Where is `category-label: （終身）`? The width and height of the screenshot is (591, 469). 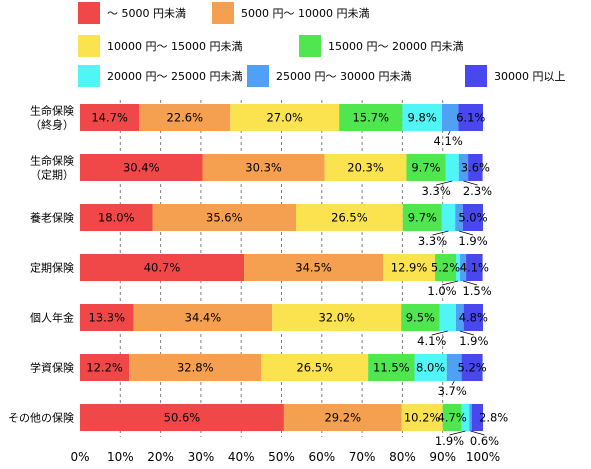 category-label: （終身） is located at coordinates (52, 125).